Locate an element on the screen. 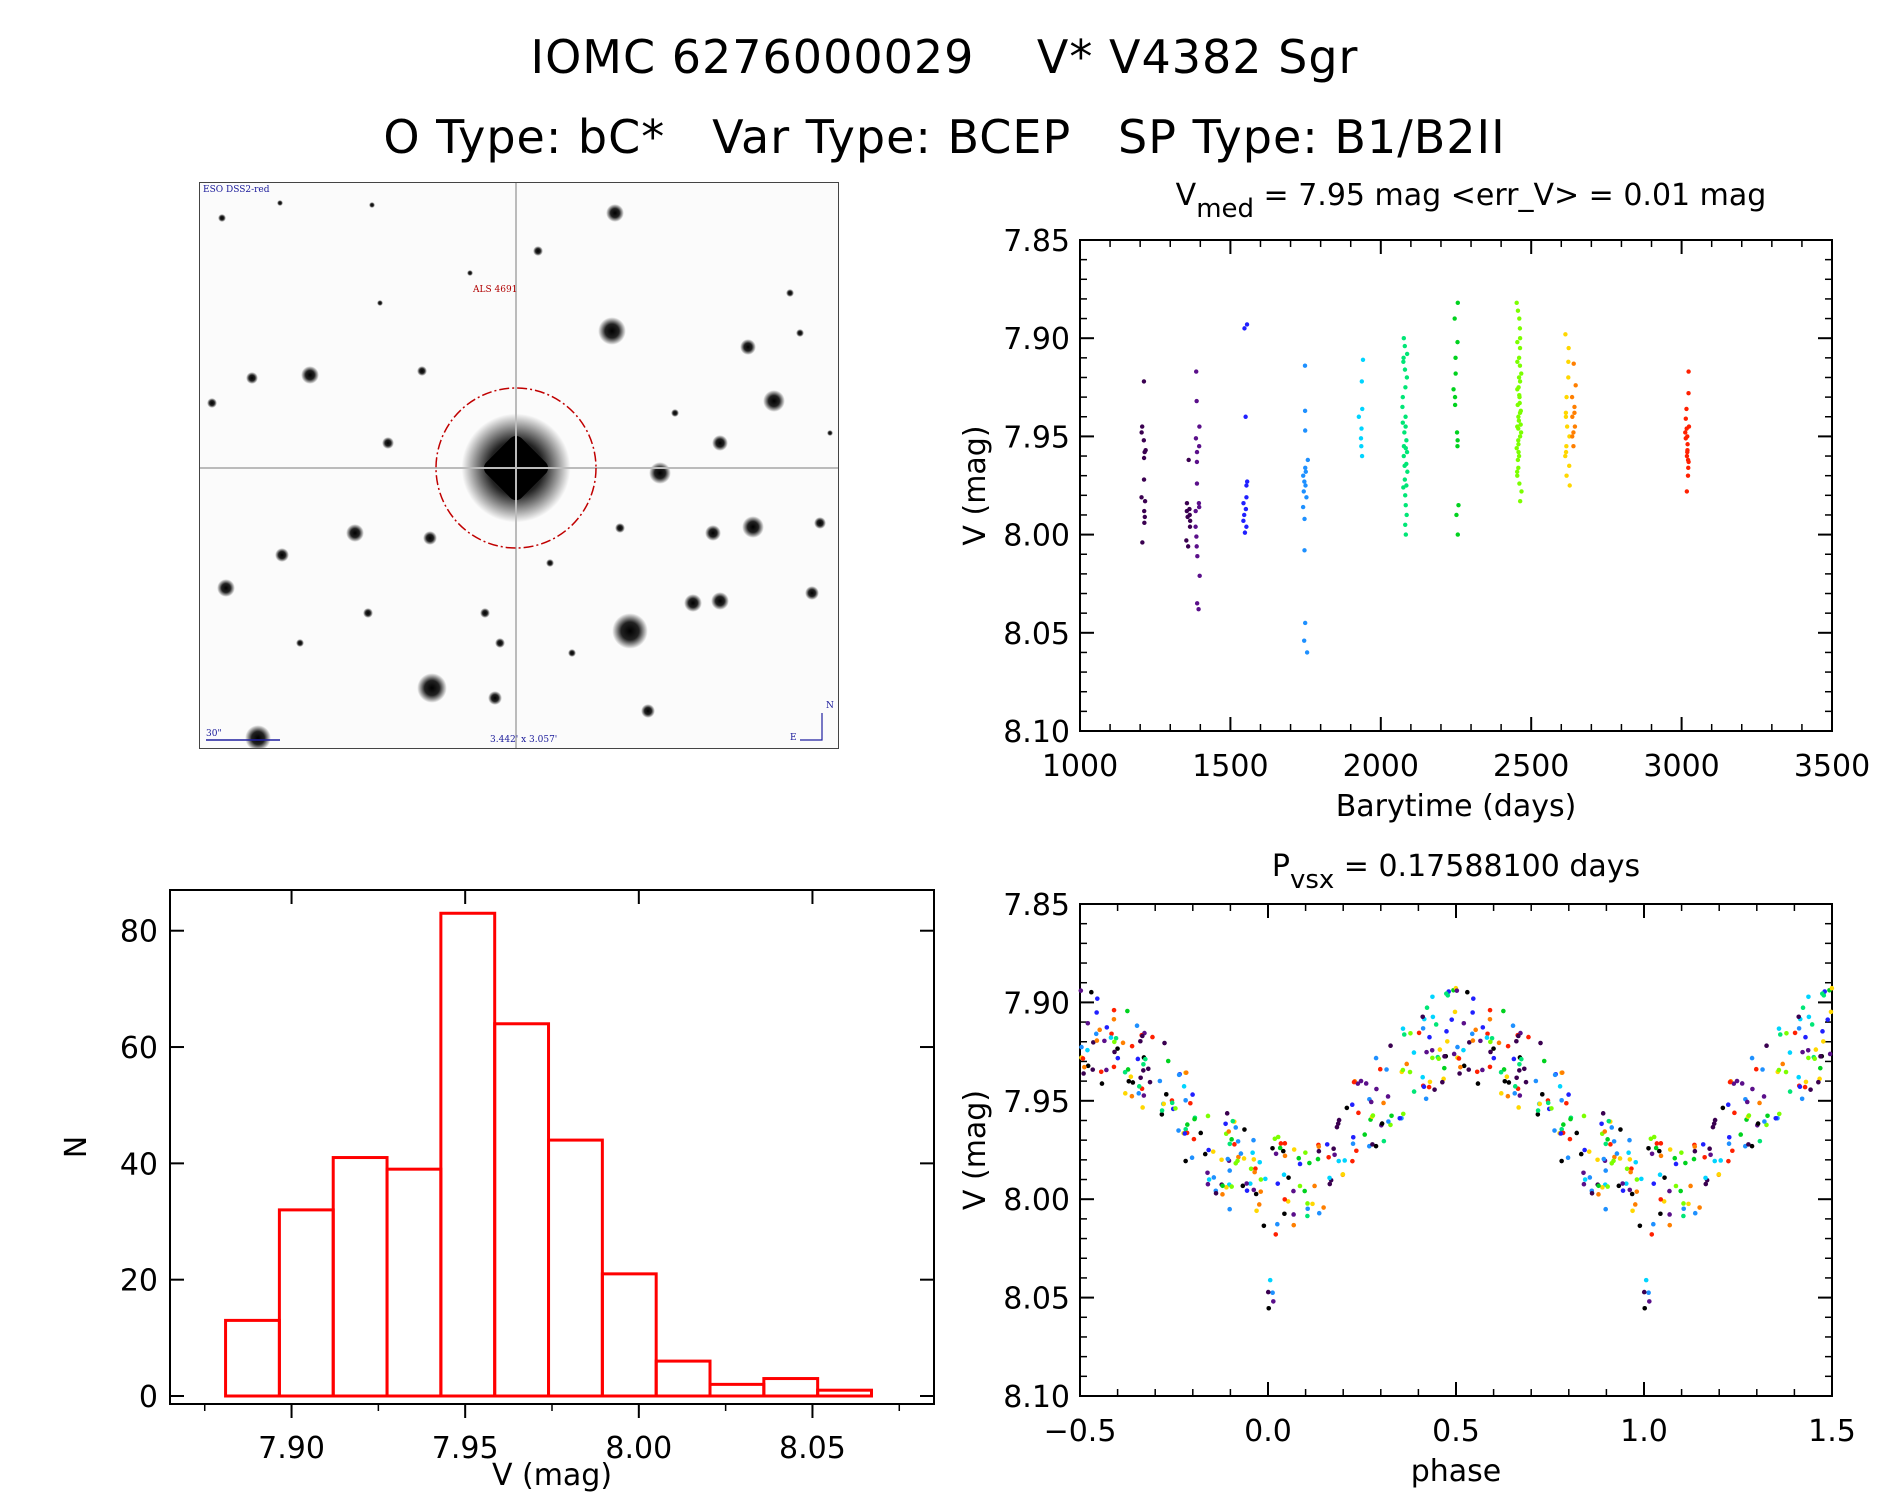  histogram-frame is located at coordinates (552, 1147).